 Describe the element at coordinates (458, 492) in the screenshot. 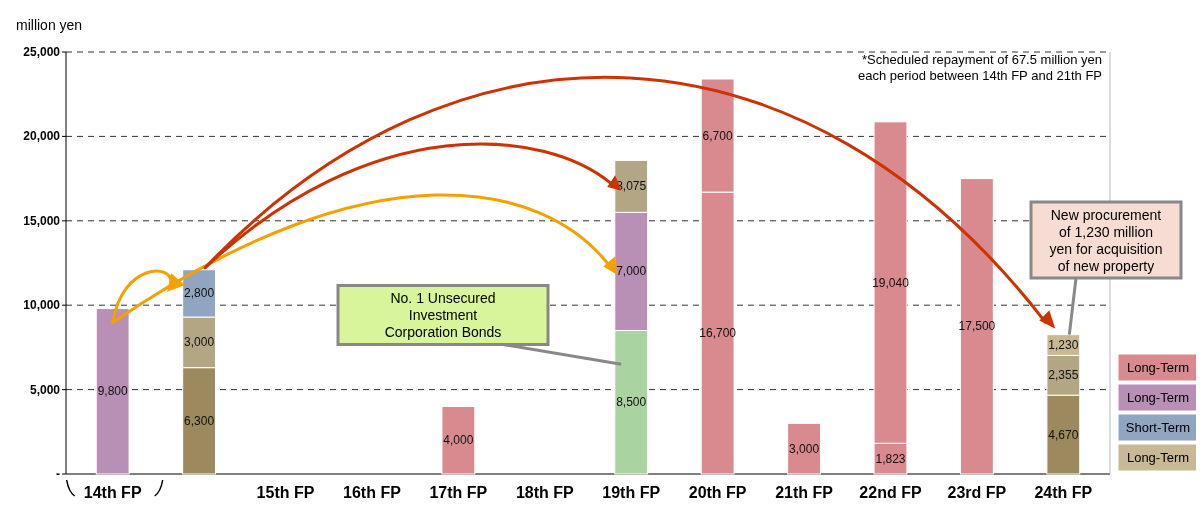

I see `x-tick-label: 17th FP` at that location.